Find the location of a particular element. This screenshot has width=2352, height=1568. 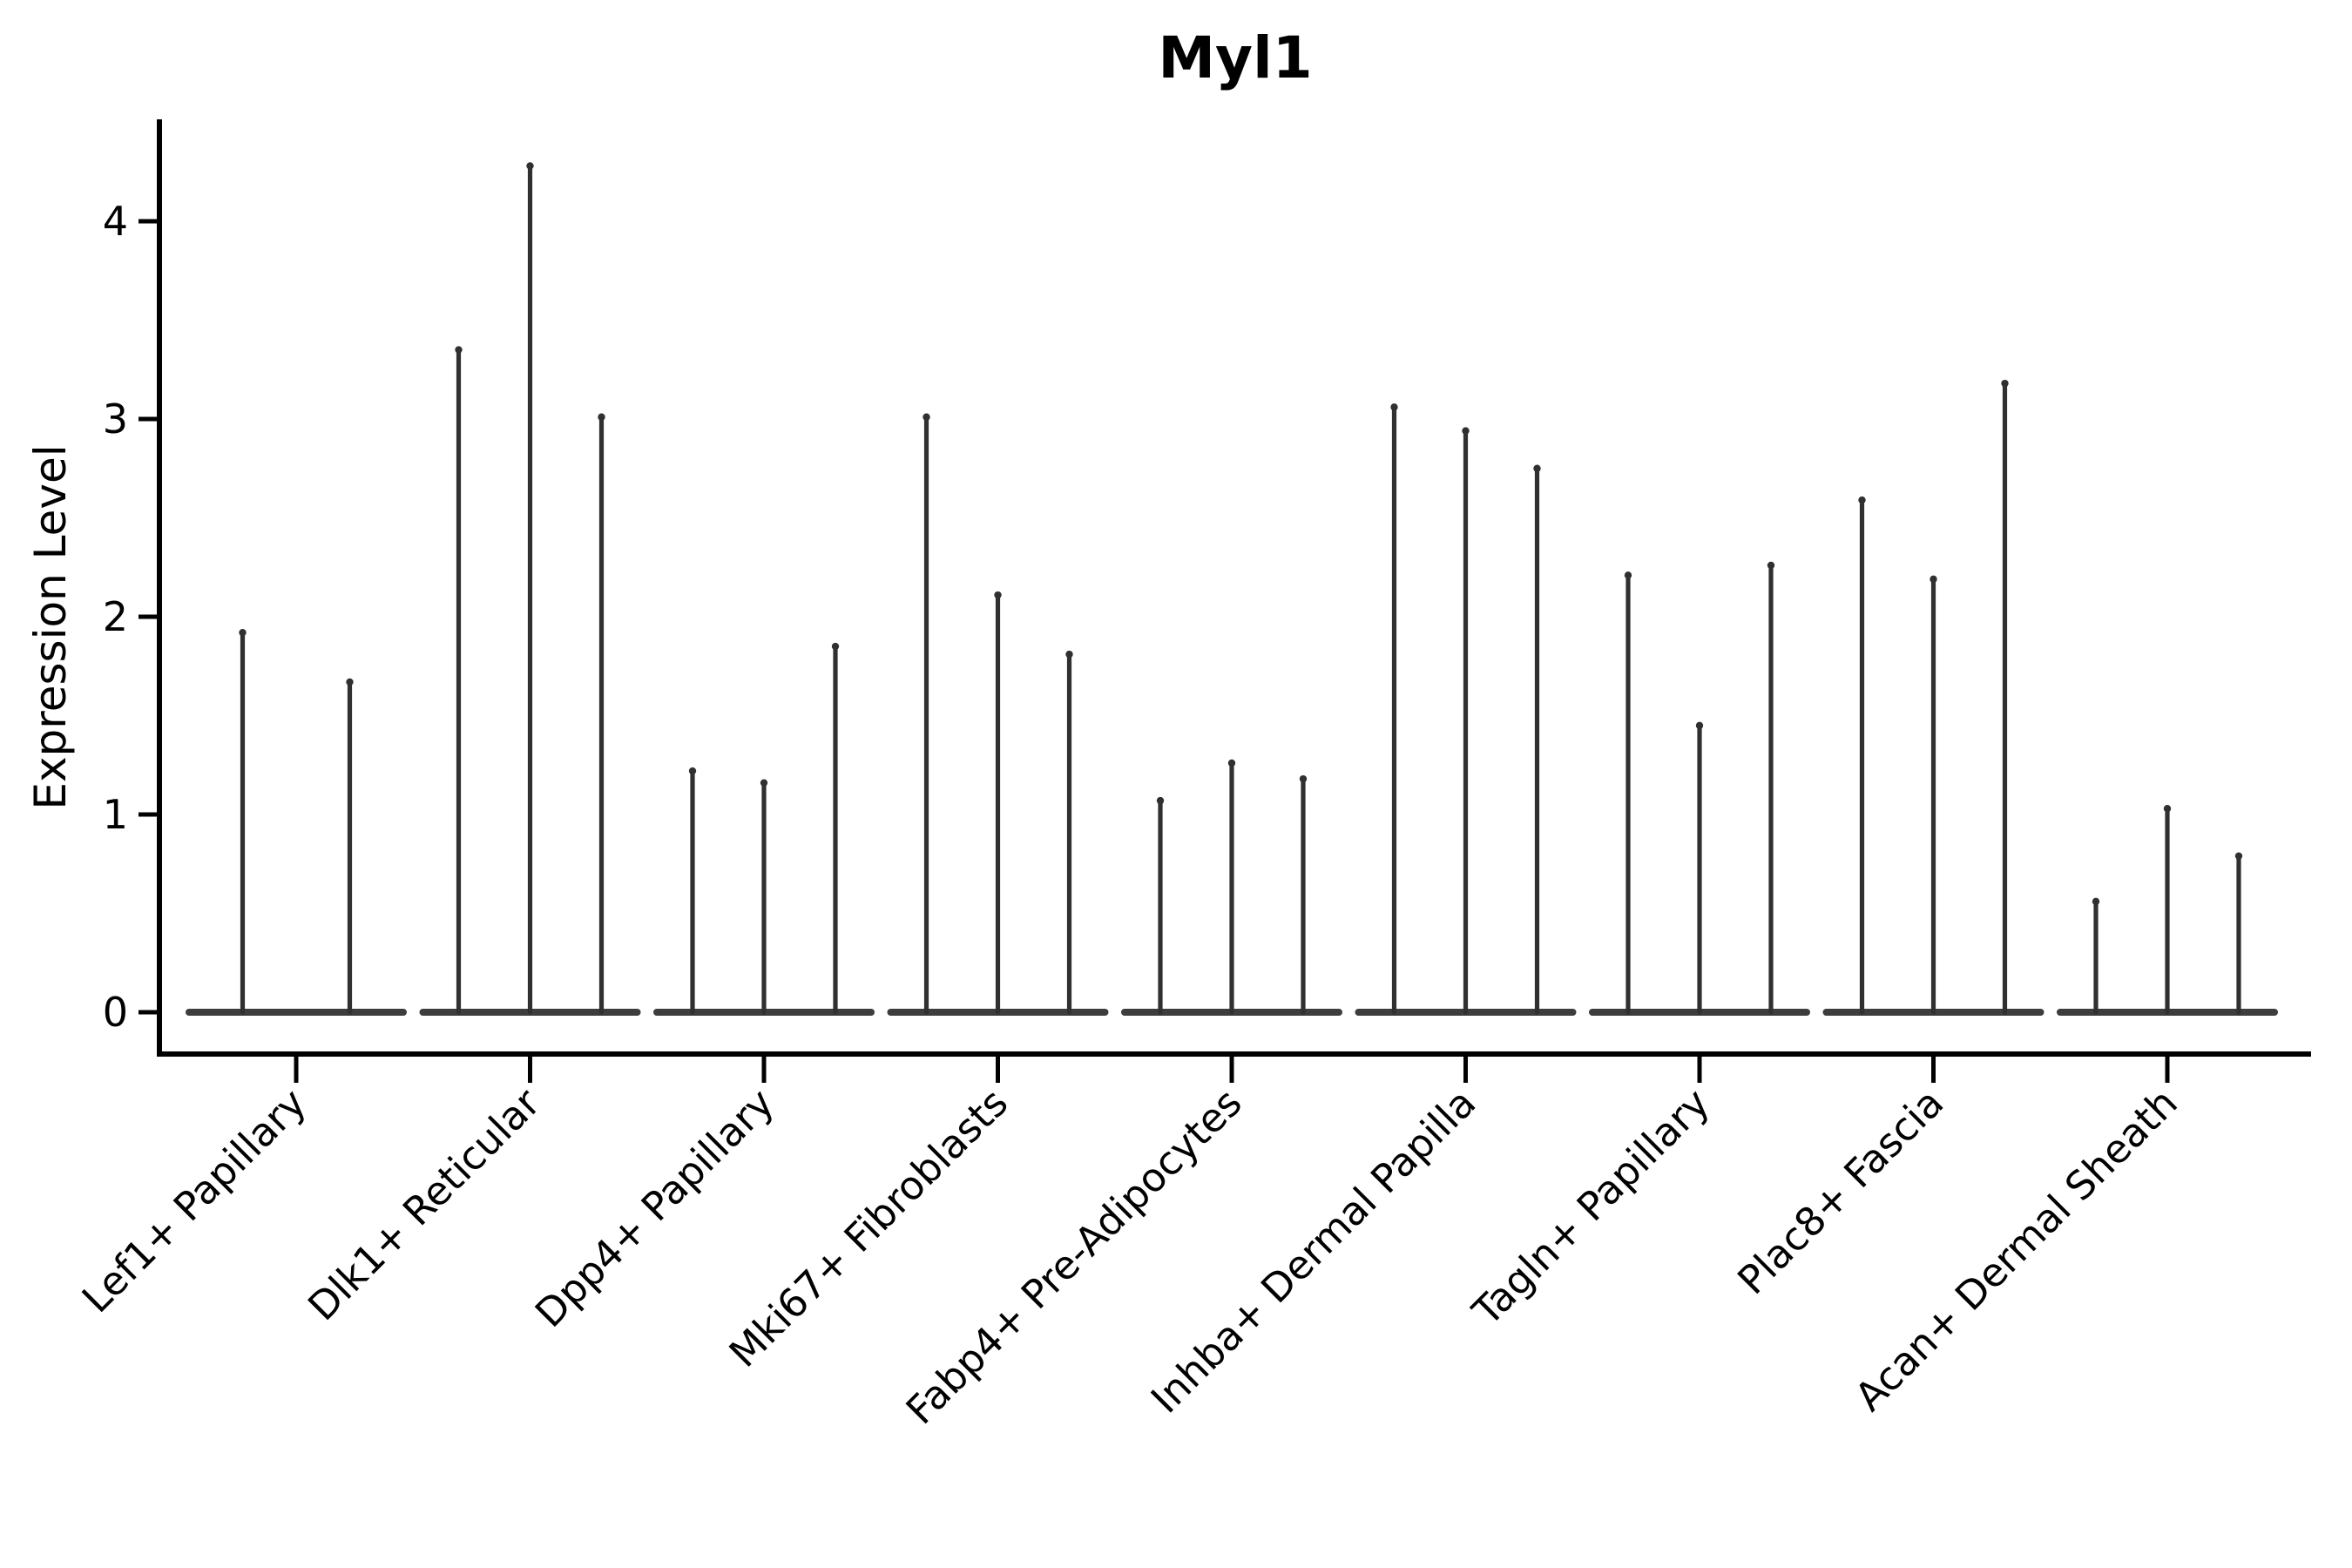

chart-title: Myl1 is located at coordinates (1235, 58).